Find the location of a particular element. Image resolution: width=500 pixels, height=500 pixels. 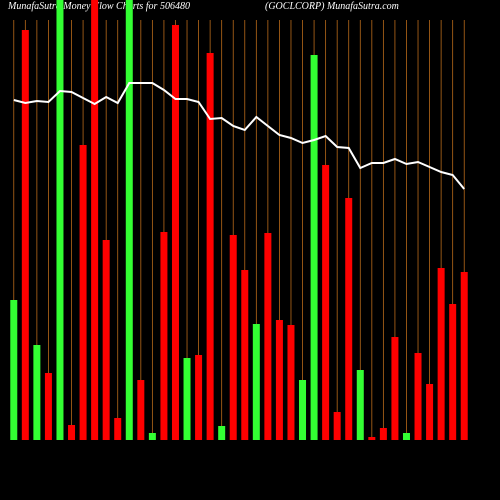

chart-subtitle: (GOCLCORP) MunafaSutra.com is located at coordinates (332, 6).